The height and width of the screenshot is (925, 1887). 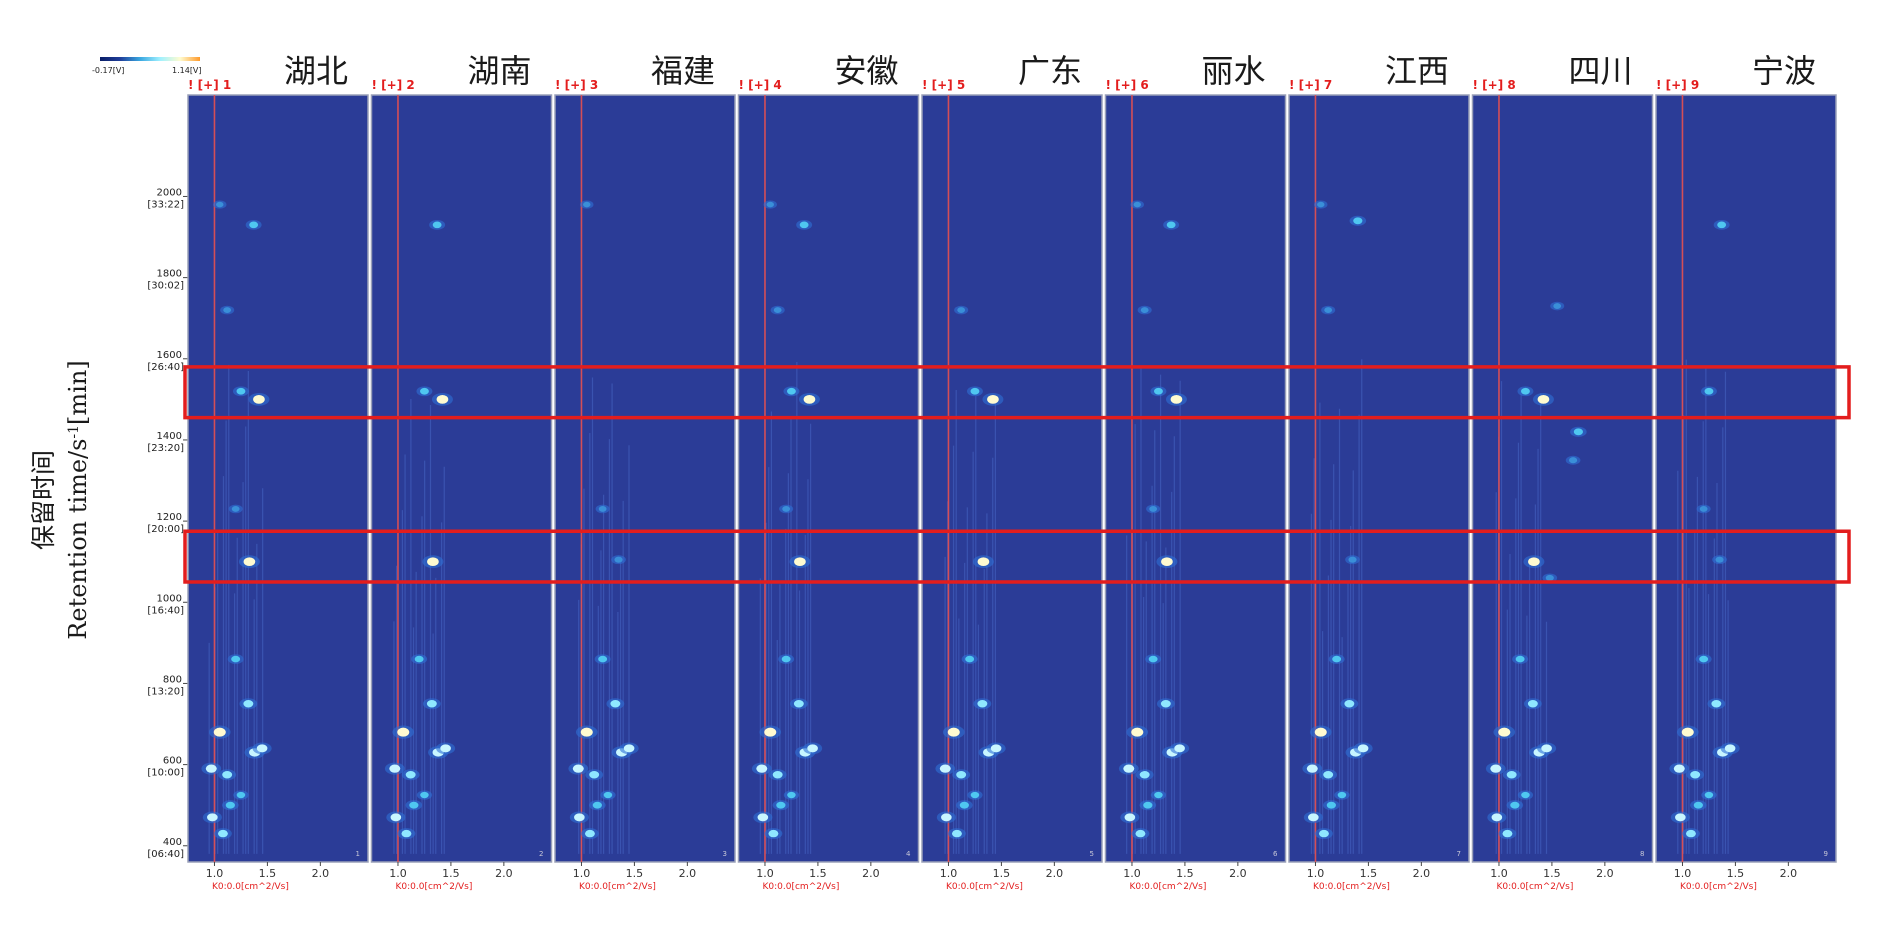 What do you see at coordinates (943, 85) in the screenshot?
I see `panel-tag: ! [+] 5` at bounding box center [943, 85].